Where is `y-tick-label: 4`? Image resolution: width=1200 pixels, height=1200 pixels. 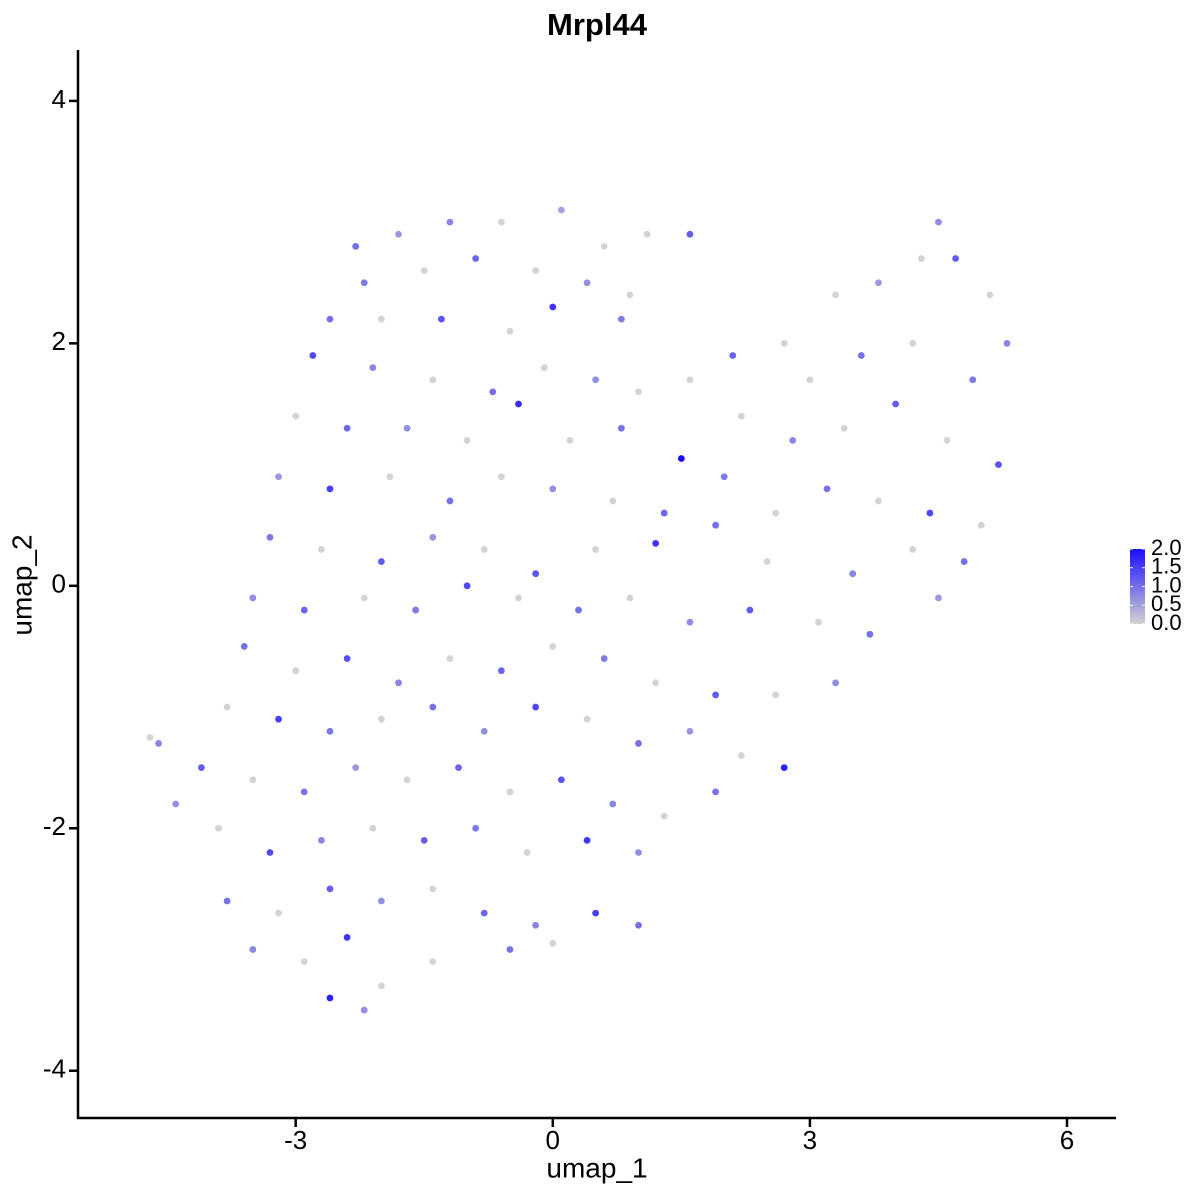
y-tick-label: 4 is located at coordinates (59, 99).